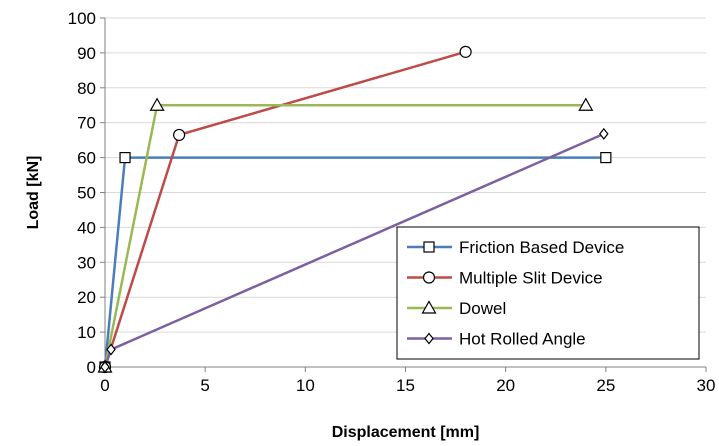 The height and width of the screenshot is (446, 719). I want to click on y-tick-label: 40, so click(86, 227).